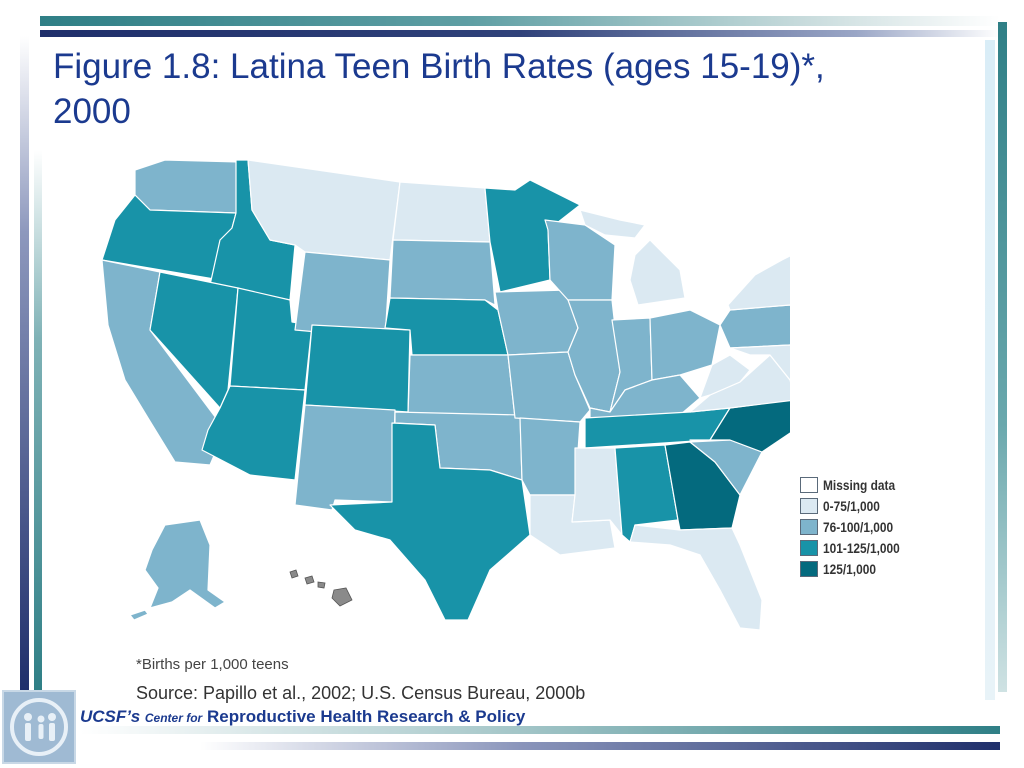 This screenshot has width=1024, height=768. I want to click on legend-item: Missing data, so click(856, 485).